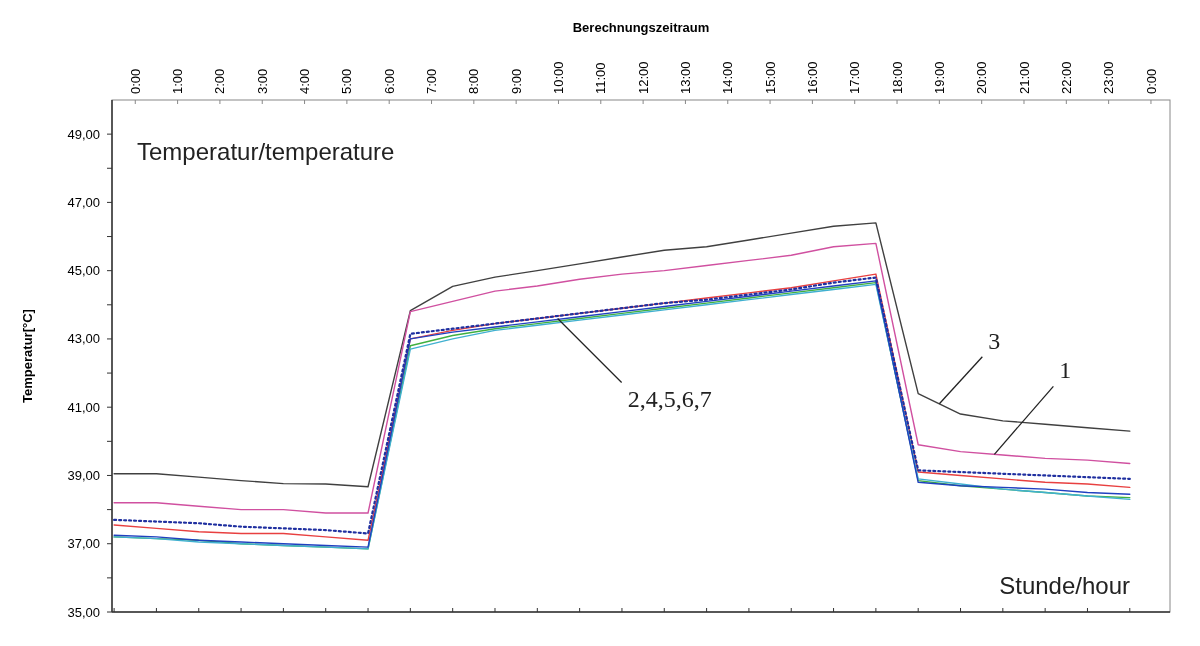 This screenshot has height=646, width=1200. What do you see at coordinates (347, 81) in the screenshot?
I see `x-tick-label: 5:00` at bounding box center [347, 81].